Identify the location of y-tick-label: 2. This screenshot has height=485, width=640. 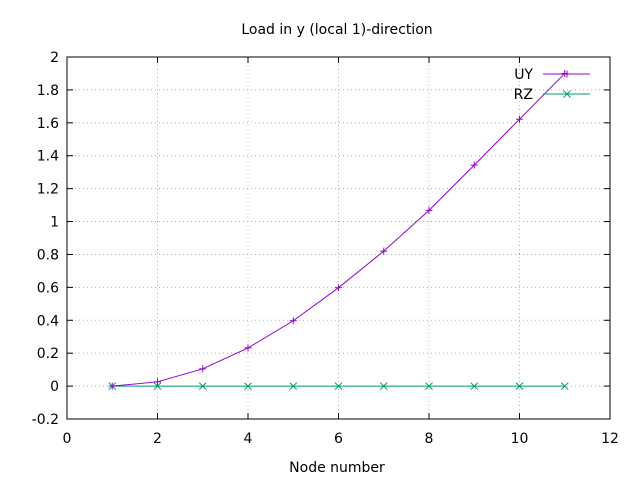
(54, 58).